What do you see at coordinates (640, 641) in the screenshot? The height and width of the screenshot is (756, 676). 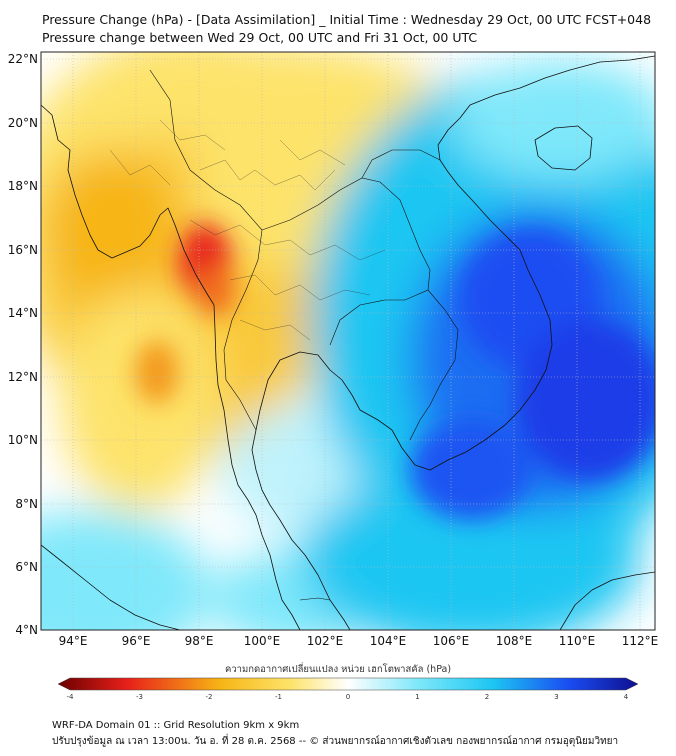 I see `lon-label: 112°E` at bounding box center [640, 641].